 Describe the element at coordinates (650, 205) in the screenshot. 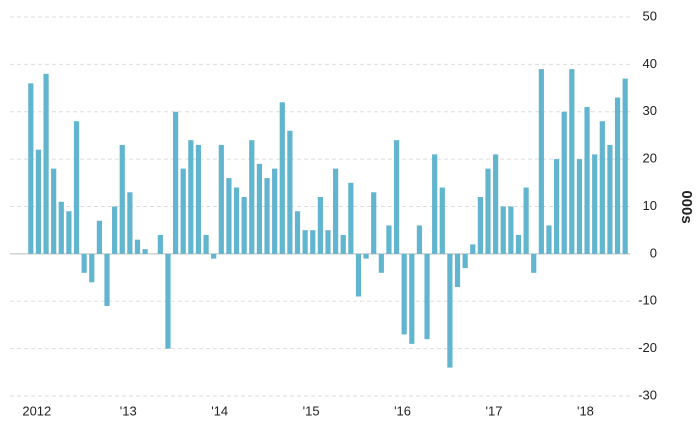

I see `y-tick-label: 10` at that location.